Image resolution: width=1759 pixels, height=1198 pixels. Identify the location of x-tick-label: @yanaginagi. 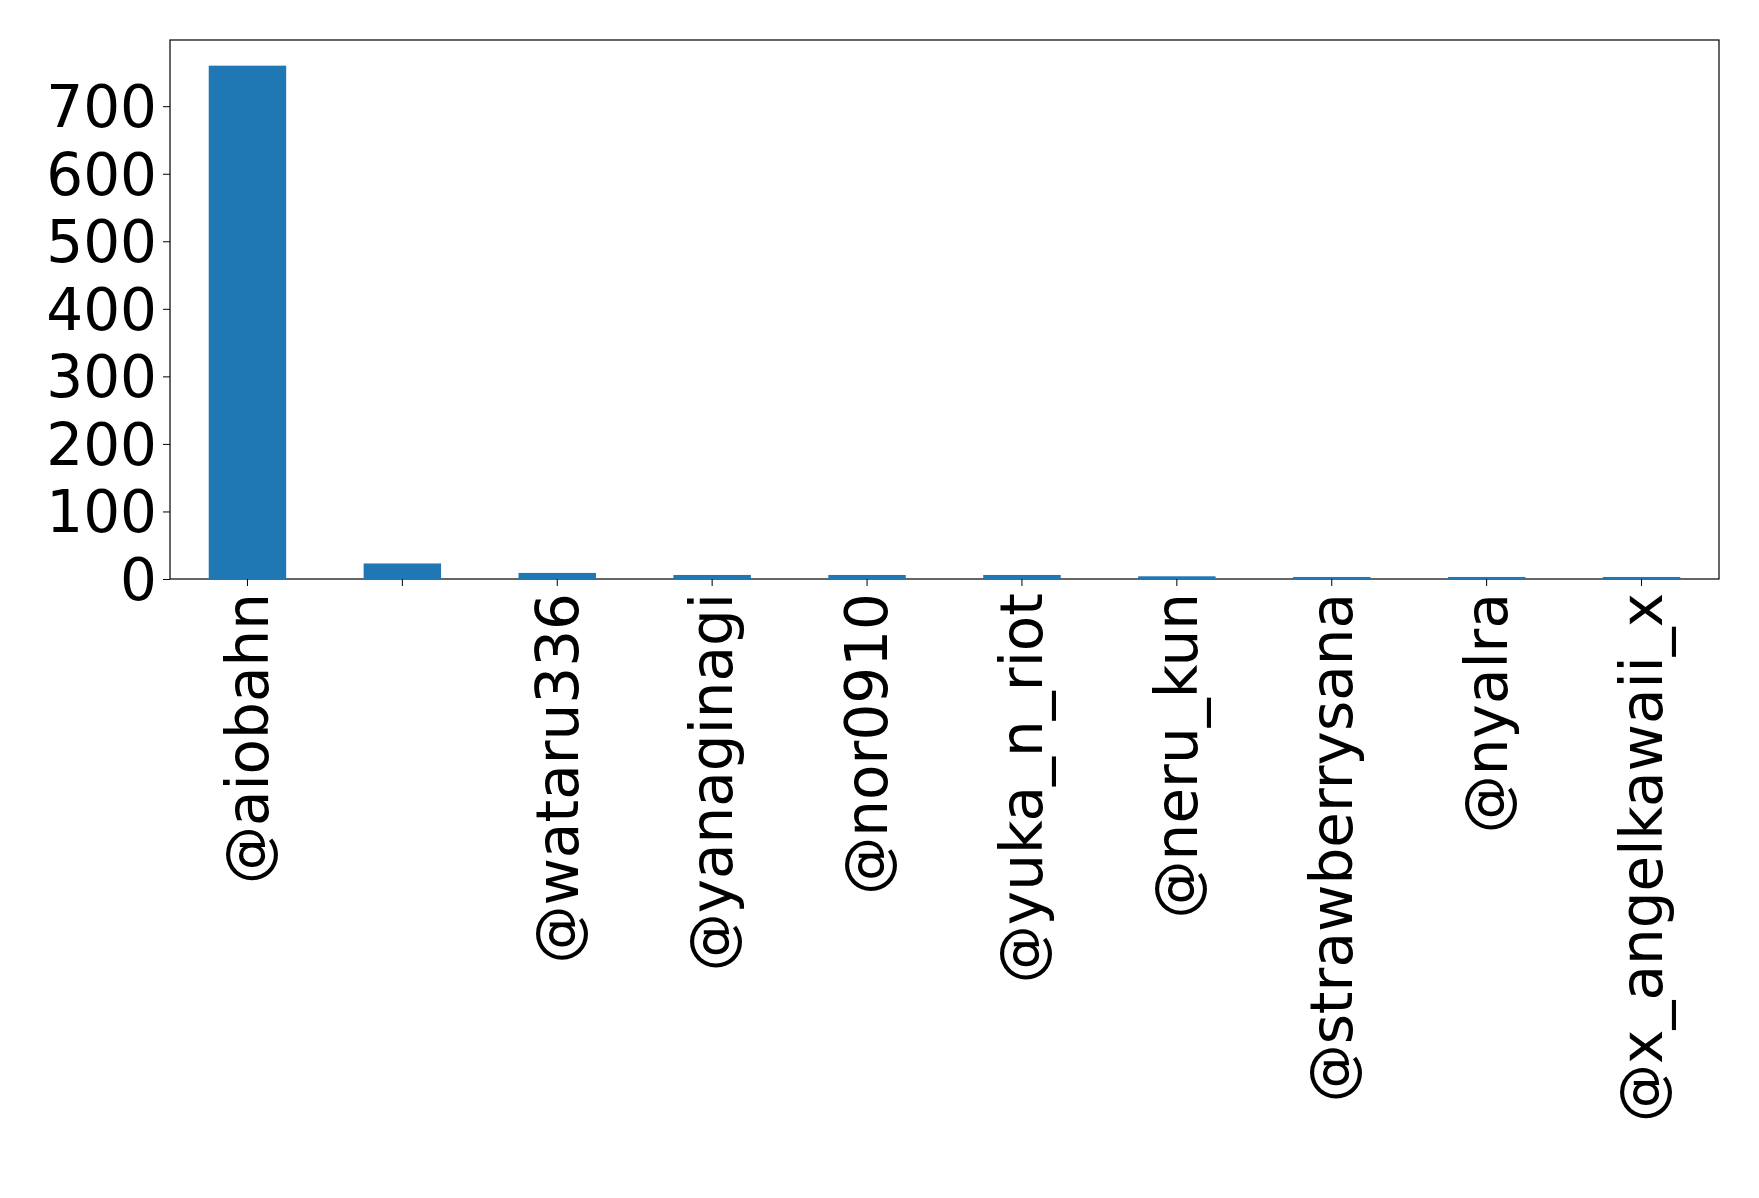
(712, 782).